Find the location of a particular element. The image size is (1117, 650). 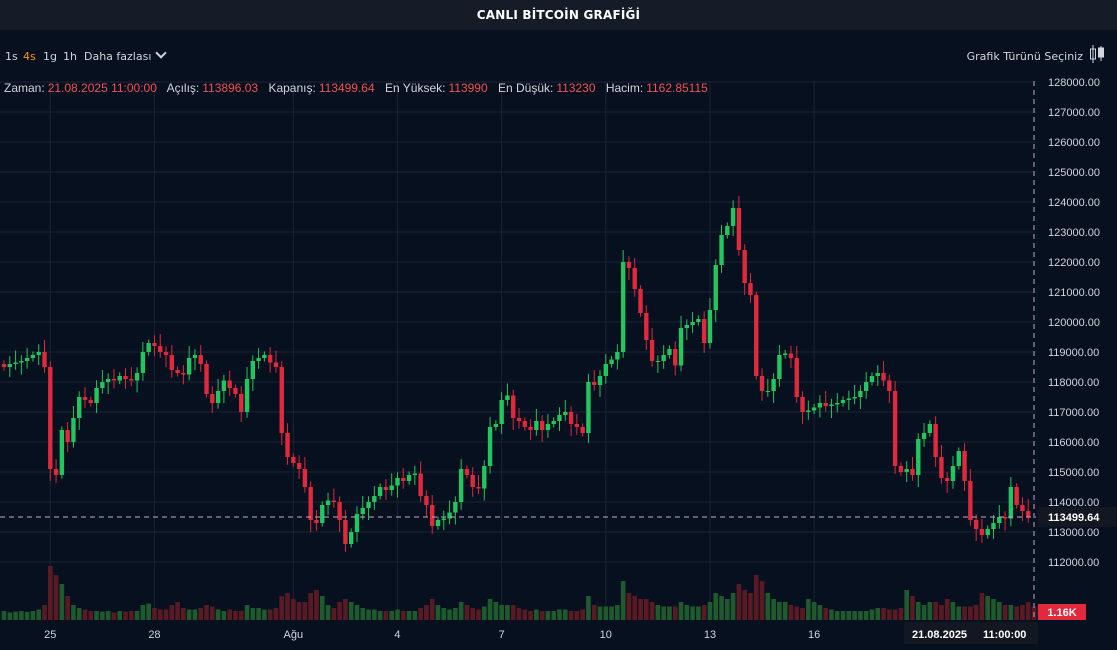

y-tick-label: 126000.00 is located at coordinates (1074, 143).